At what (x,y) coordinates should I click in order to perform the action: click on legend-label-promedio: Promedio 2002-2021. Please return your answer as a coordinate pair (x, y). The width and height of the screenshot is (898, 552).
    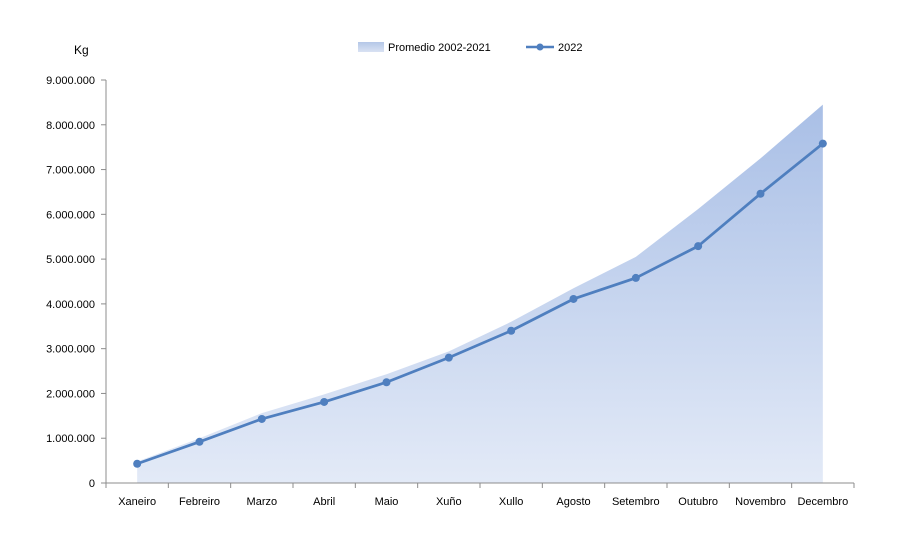
    Looking at the image, I should click on (439, 48).